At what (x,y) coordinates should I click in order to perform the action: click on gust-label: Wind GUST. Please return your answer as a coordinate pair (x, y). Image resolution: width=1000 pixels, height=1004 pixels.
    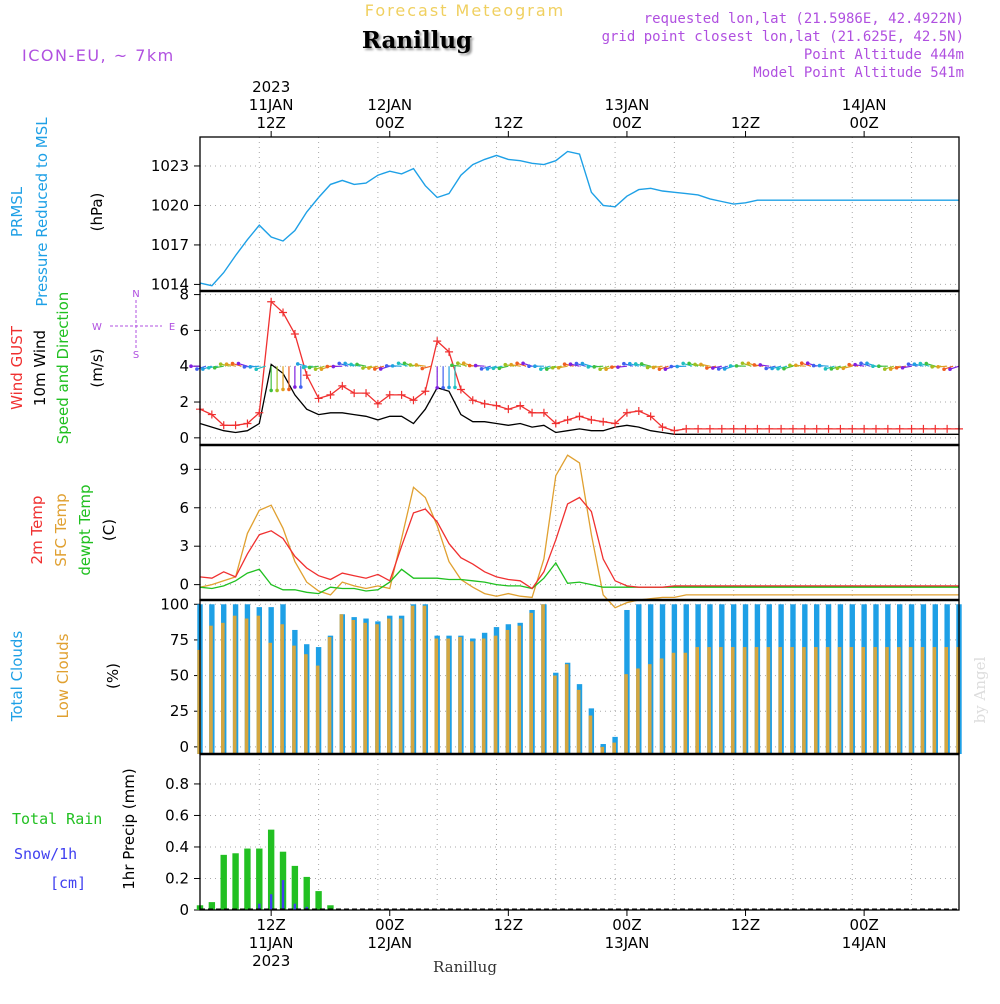
    Looking at the image, I should click on (17, 367).